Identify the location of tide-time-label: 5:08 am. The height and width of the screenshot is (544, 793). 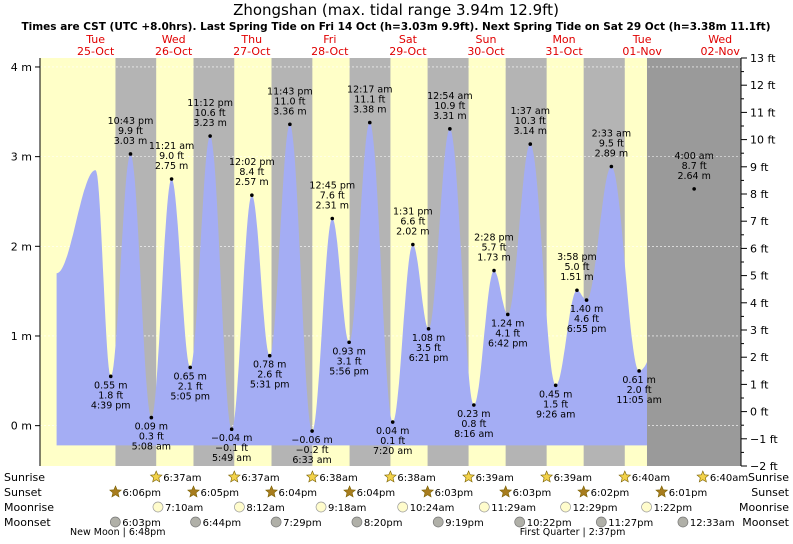
(151, 447).